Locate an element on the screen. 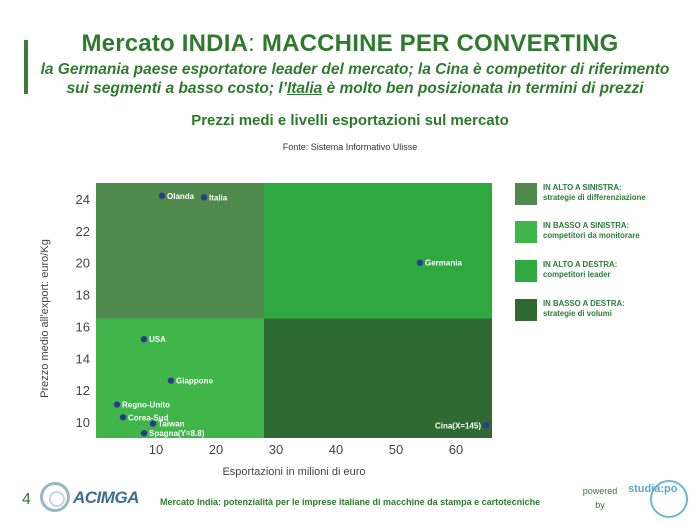 Image resolution: width=700 pixels, height=525 pixels. y-tick-label: 16 is located at coordinates (83, 326).